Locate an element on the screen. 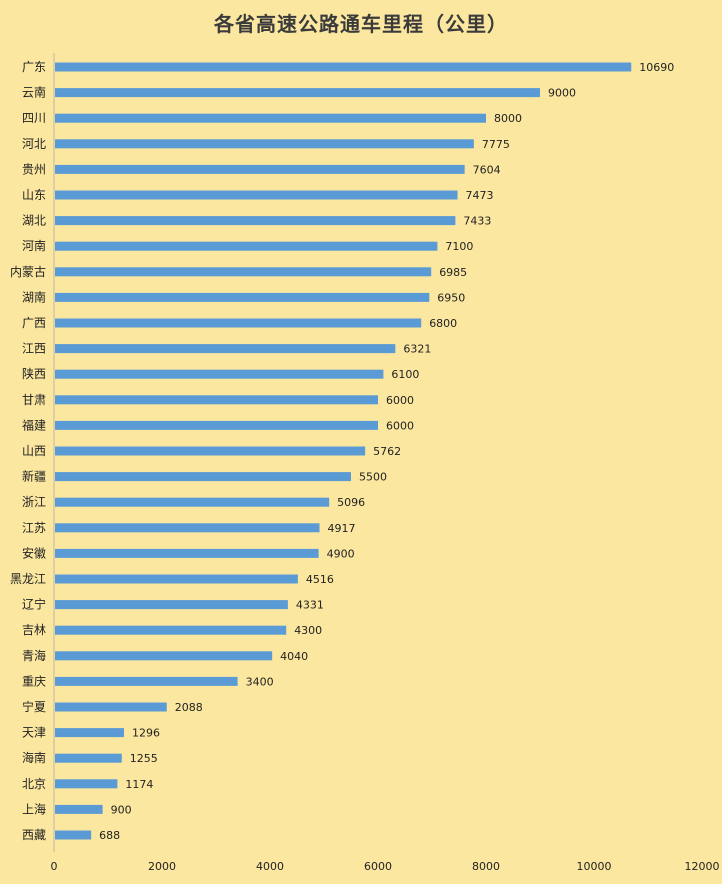 The image size is (722, 884). category-label: 河北 is located at coordinates (34, 144).